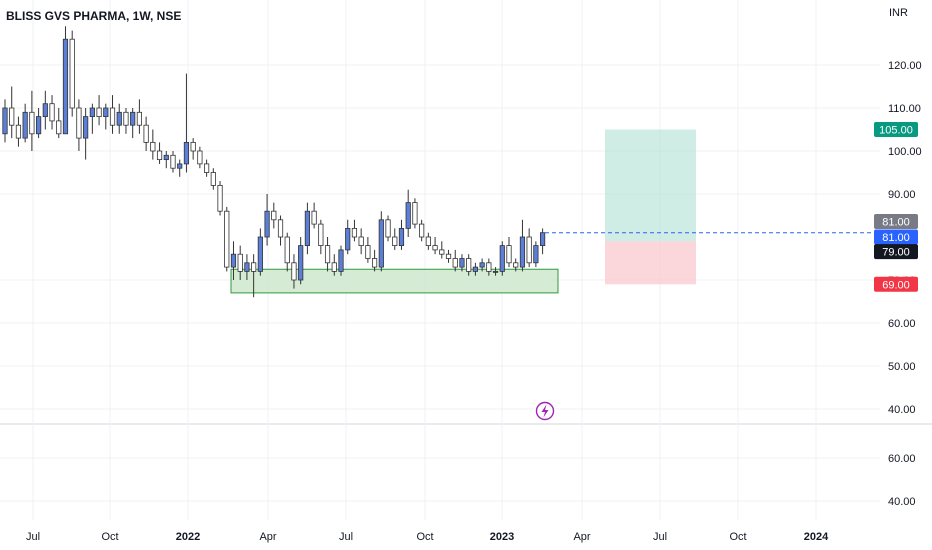  I want to click on y-tick-label: 120.00, so click(905, 66).